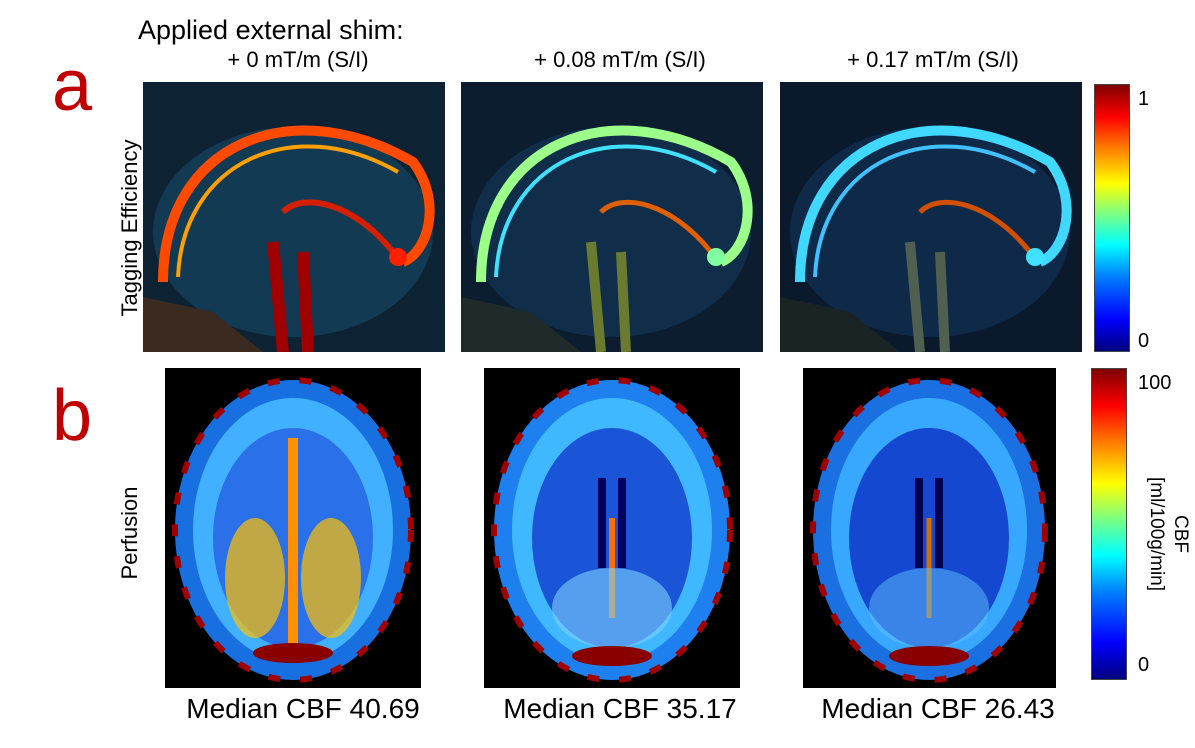 This screenshot has width=1195, height=748. I want to click on cbf-colorbar, so click(1109, 524).